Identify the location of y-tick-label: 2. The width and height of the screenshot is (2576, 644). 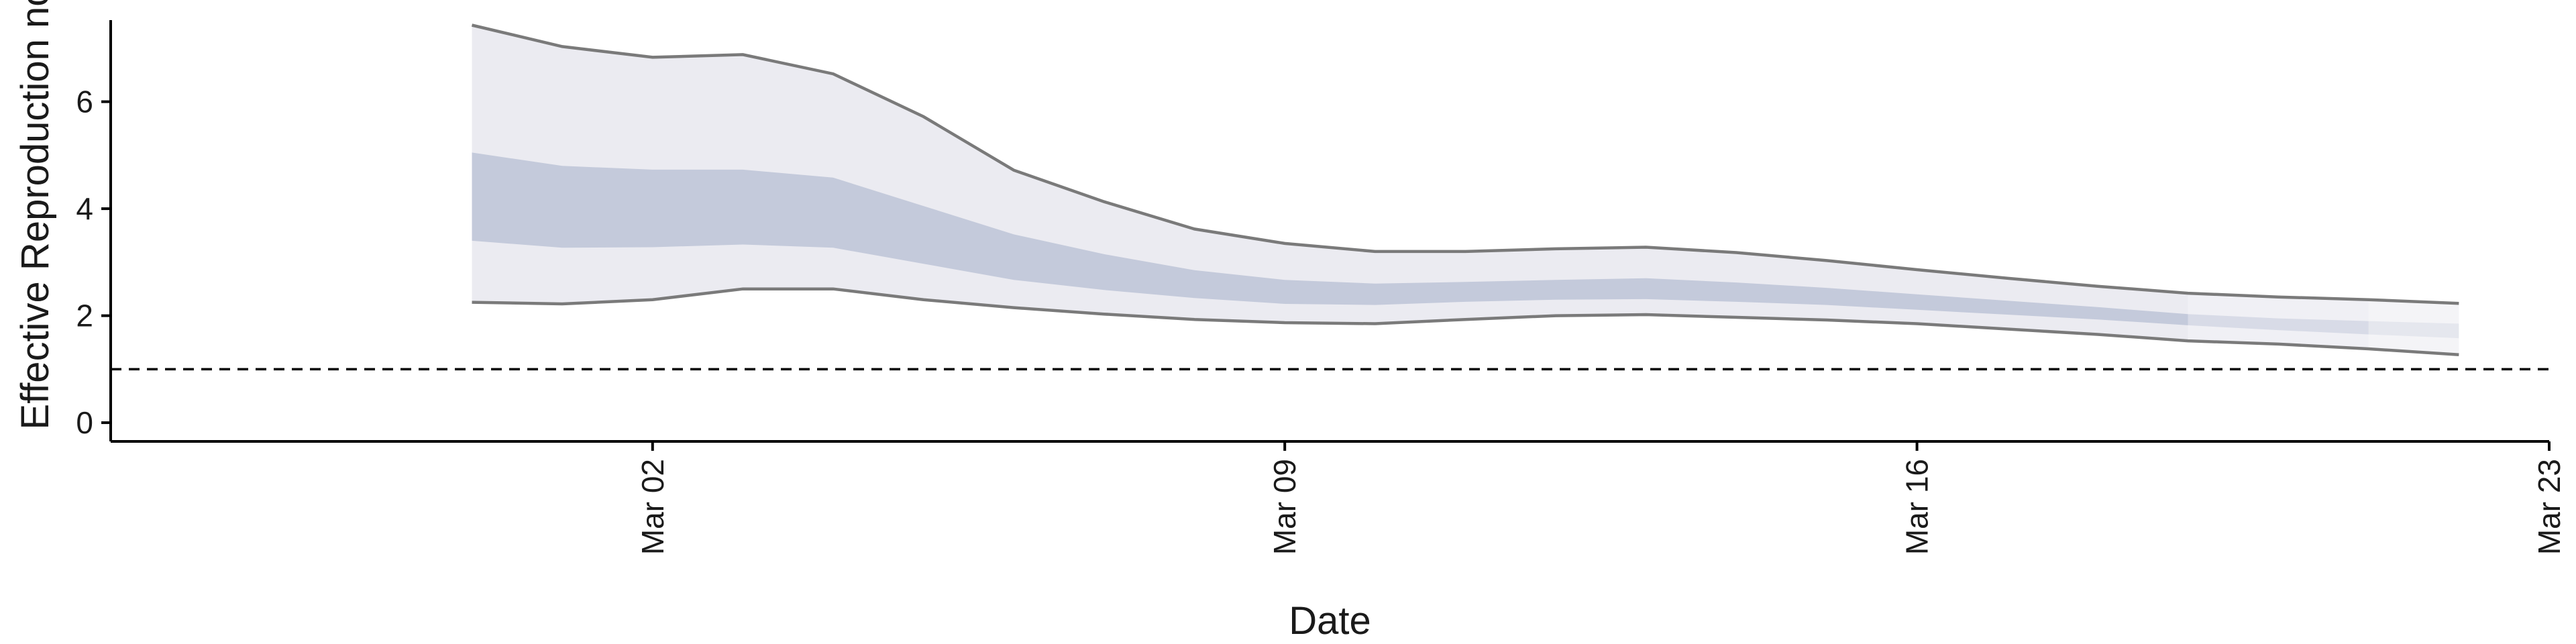
(84, 316).